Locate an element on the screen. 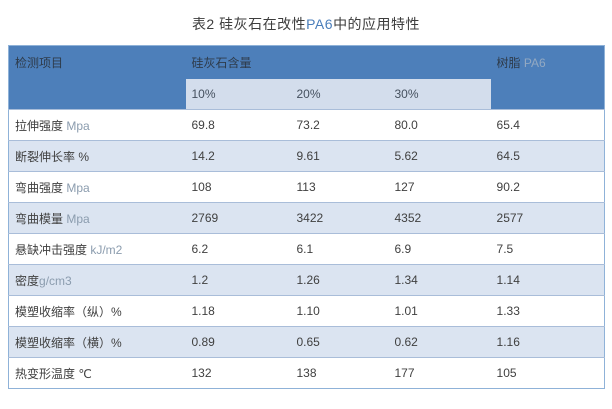 The height and width of the screenshot is (409, 612). table-row: 弯曲强度 Mpa 108 113 127 90.2 is located at coordinates (306, 187).